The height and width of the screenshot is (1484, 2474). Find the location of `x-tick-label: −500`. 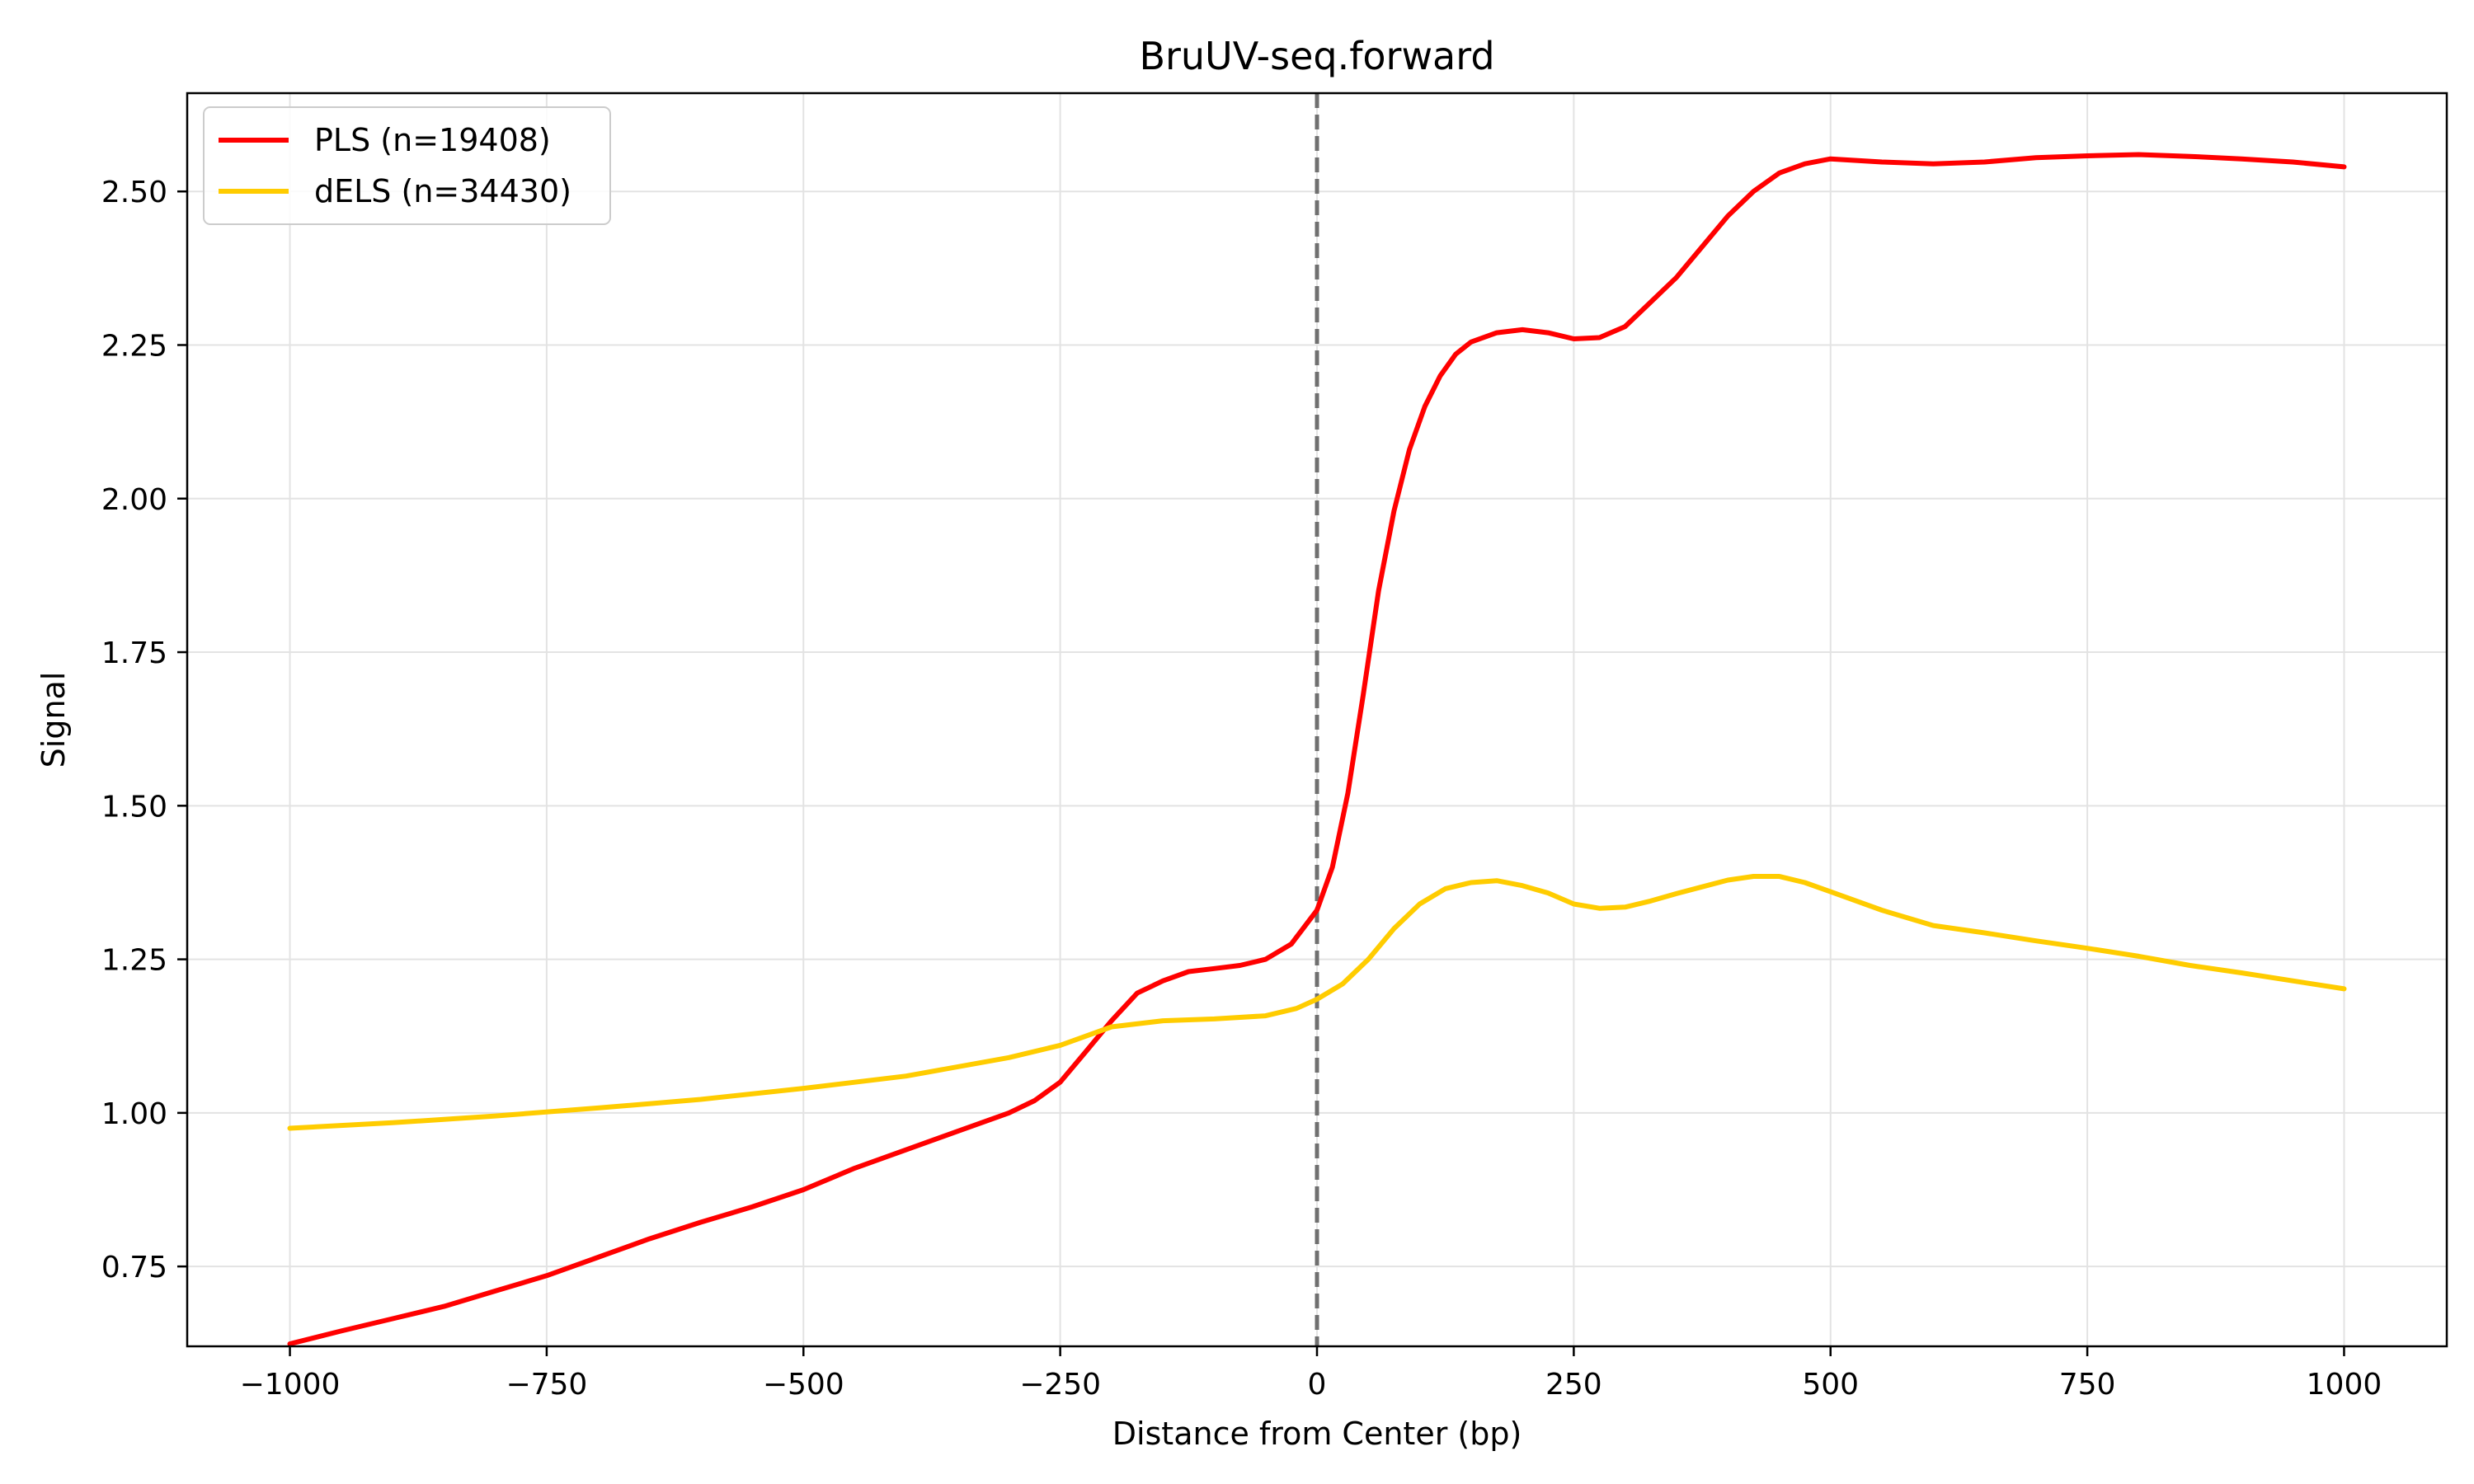

x-tick-label: −500 is located at coordinates (803, 1385).